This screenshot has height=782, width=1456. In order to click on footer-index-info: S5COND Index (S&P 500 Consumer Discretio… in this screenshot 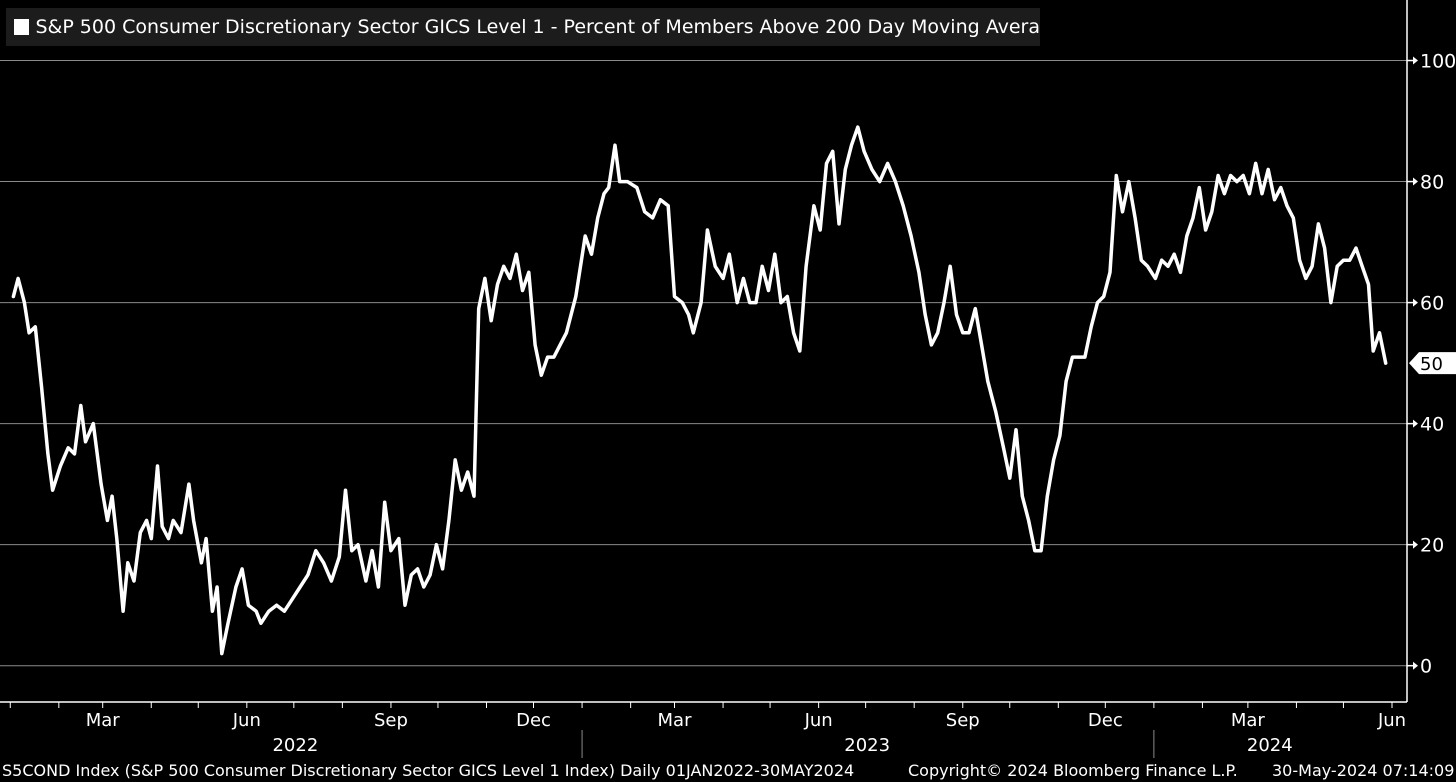, I will do `click(428, 770)`.